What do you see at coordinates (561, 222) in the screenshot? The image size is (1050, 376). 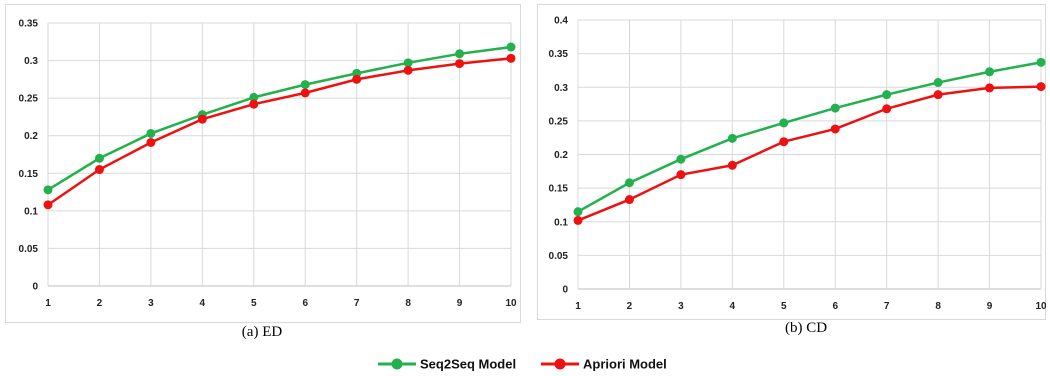 I see `chart-cd-y-tick-label: 0.1` at bounding box center [561, 222].